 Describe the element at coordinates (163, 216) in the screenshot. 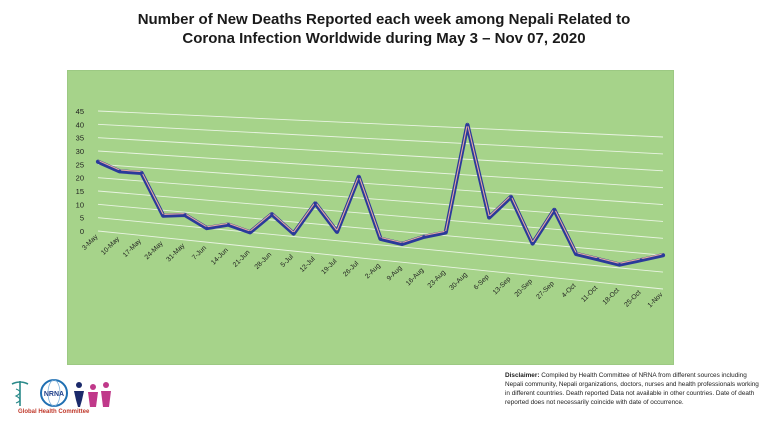

I see `data-point-24-May` at that location.